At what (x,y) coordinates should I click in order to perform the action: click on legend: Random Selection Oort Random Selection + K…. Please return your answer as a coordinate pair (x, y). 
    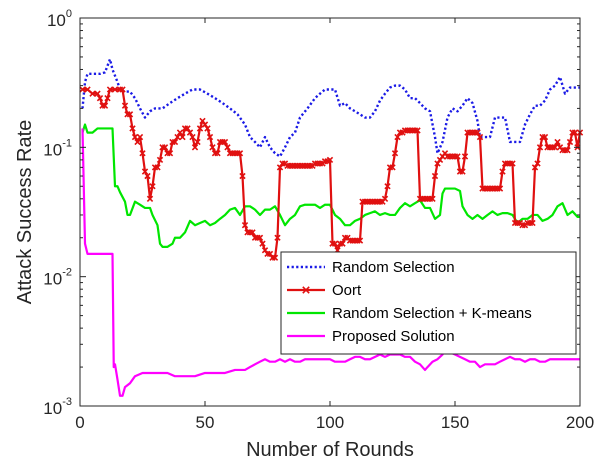
    Looking at the image, I should click on (428, 303).